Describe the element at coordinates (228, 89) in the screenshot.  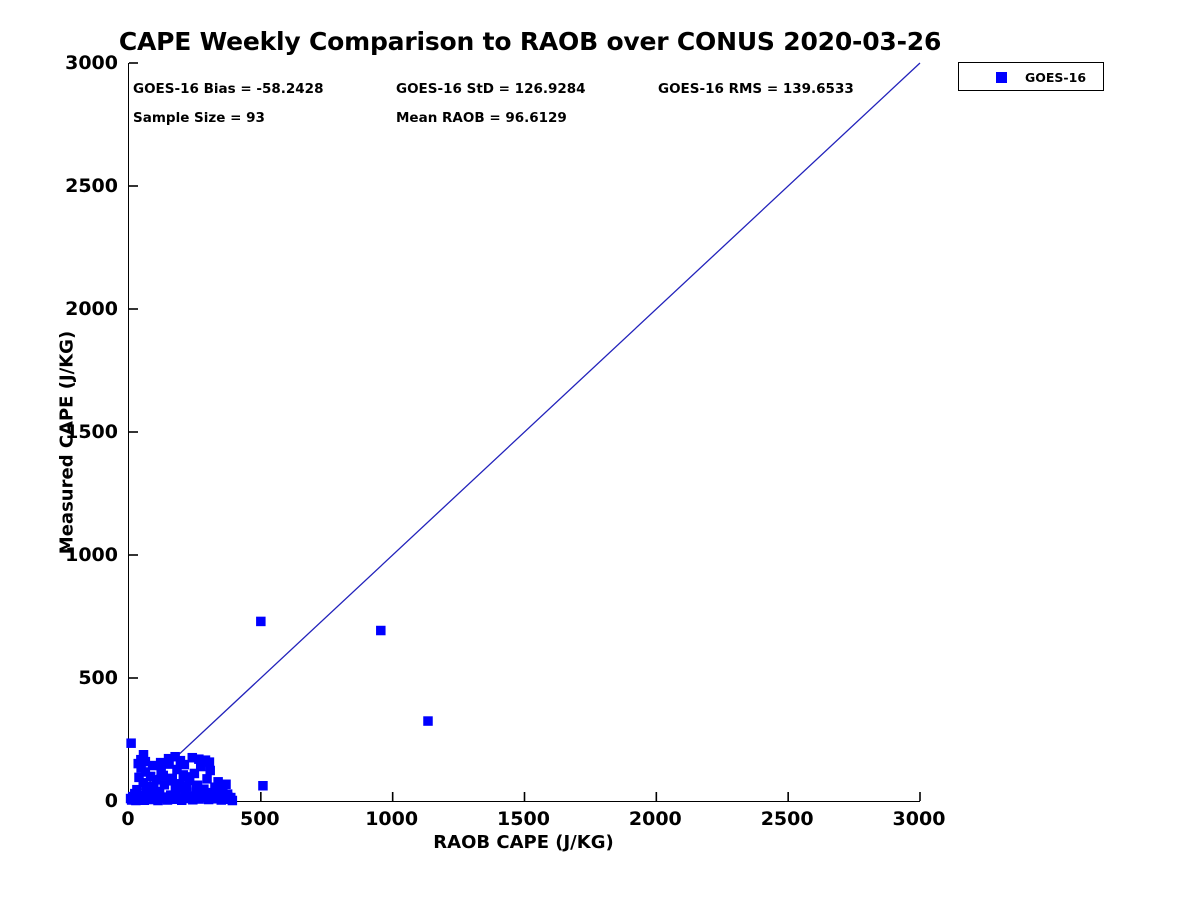
I see `stat-bias: GOES-16 Bias = -58.2428` at that location.